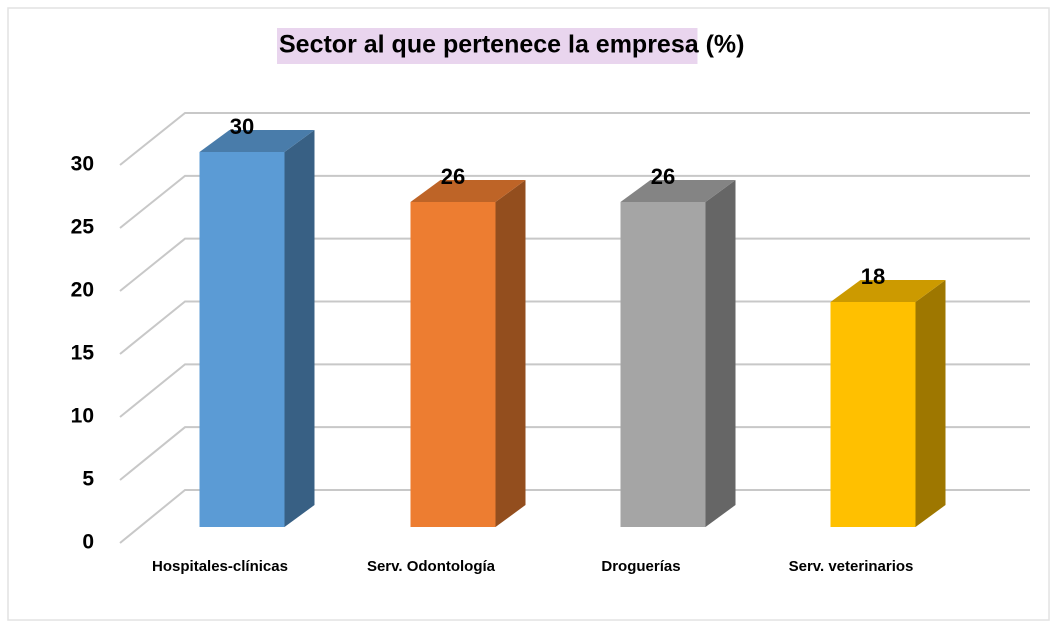 This screenshot has height=624, width=1057. What do you see at coordinates (431, 566) in the screenshot?
I see `x-tick-label: Serv. Odontología` at bounding box center [431, 566].